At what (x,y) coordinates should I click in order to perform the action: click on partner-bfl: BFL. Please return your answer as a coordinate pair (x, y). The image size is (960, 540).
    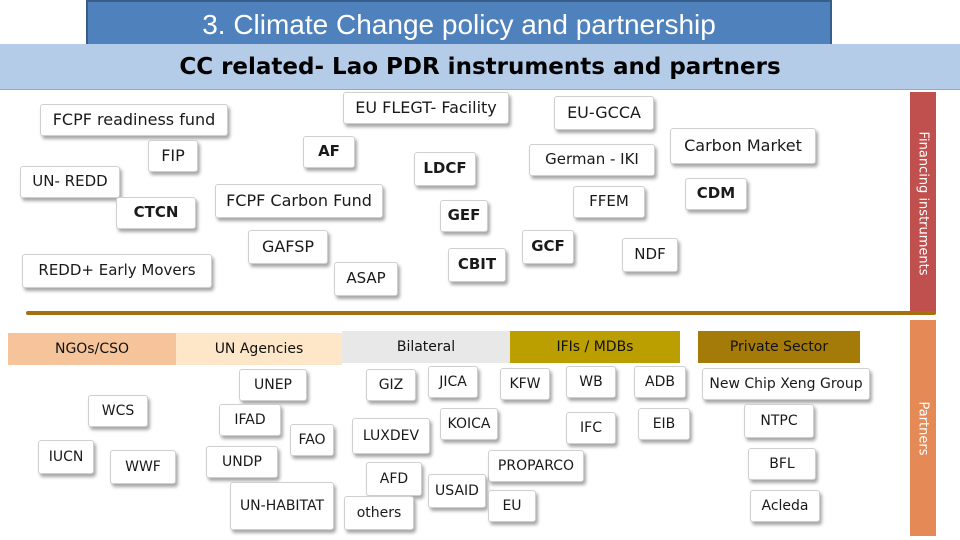
    Looking at the image, I should click on (782, 464).